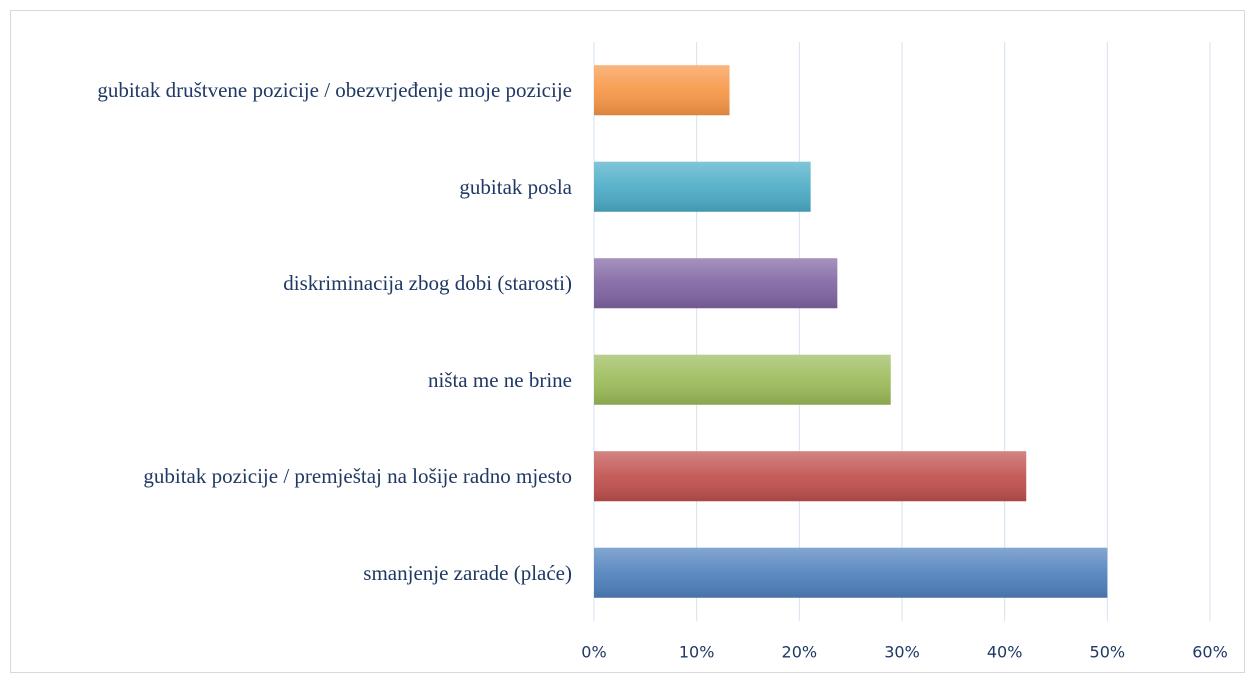 The image size is (1247, 675). What do you see at coordinates (467, 572) in the screenshot?
I see `y-tick-label: smanjenje zarade (plaće)` at bounding box center [467, 572].